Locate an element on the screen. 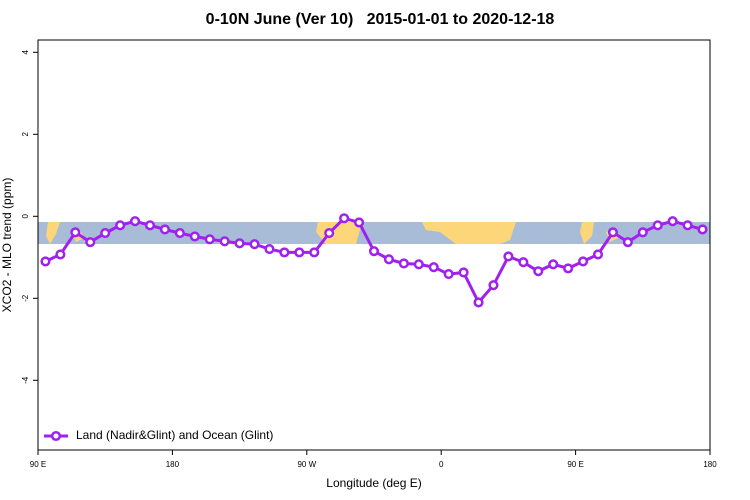  y-tick-label: -4 is located at coordinates (25, 380).